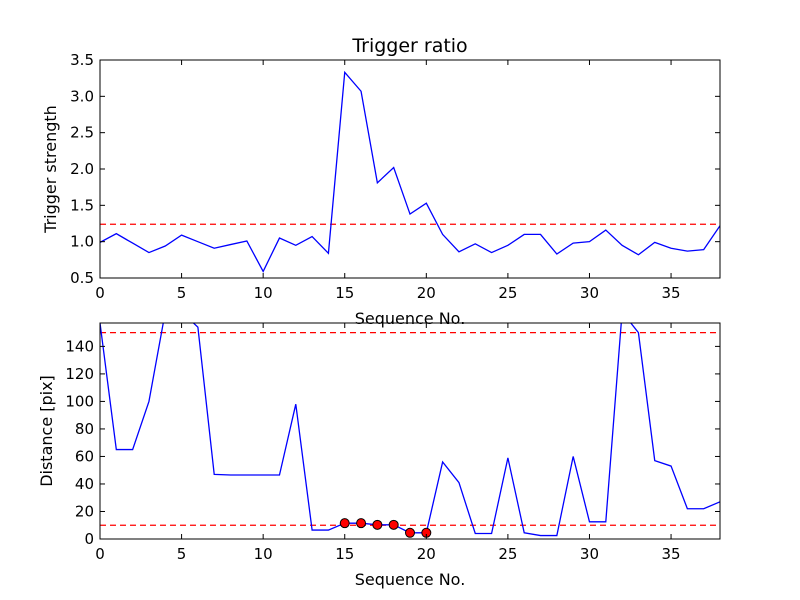 This screenshot has width=800, height=600. What do you see at coordinates (79, 374) in the screenshot?
I see `y-tick-label: 120` at bounding box center [79, 374].